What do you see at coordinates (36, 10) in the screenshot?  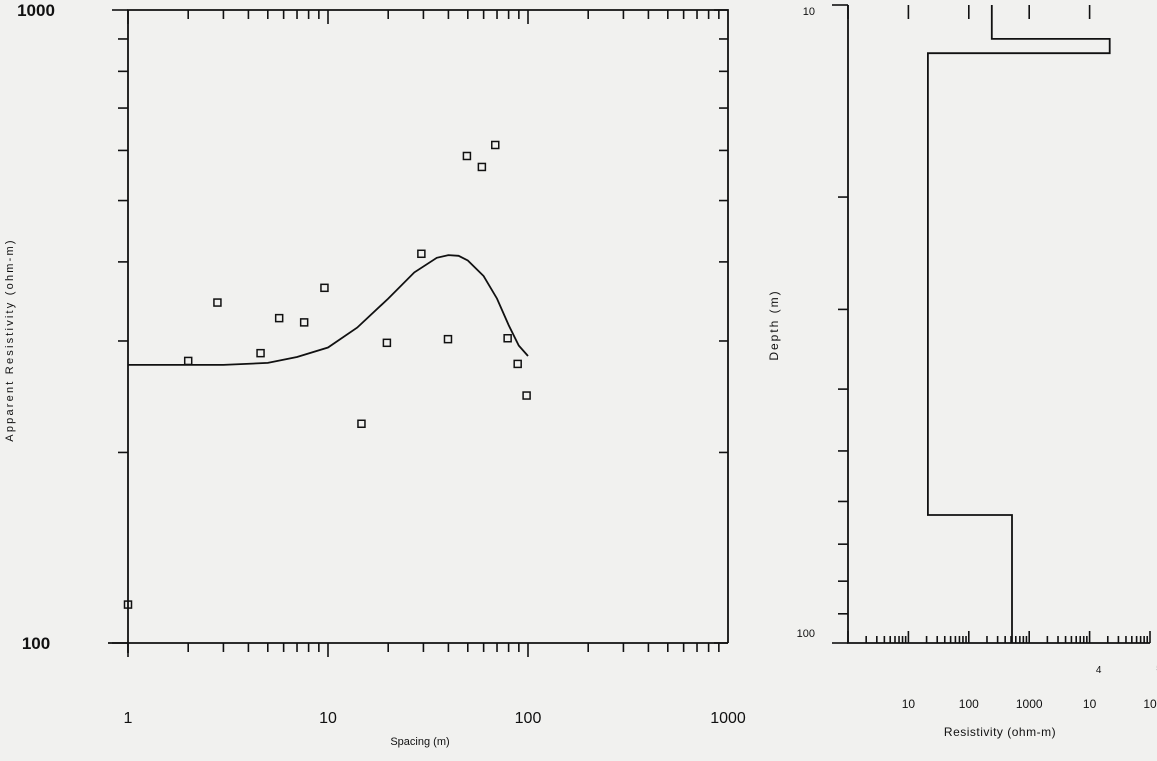 I see `left-y-tick-label: 1000` at bounding box center [36, 10].